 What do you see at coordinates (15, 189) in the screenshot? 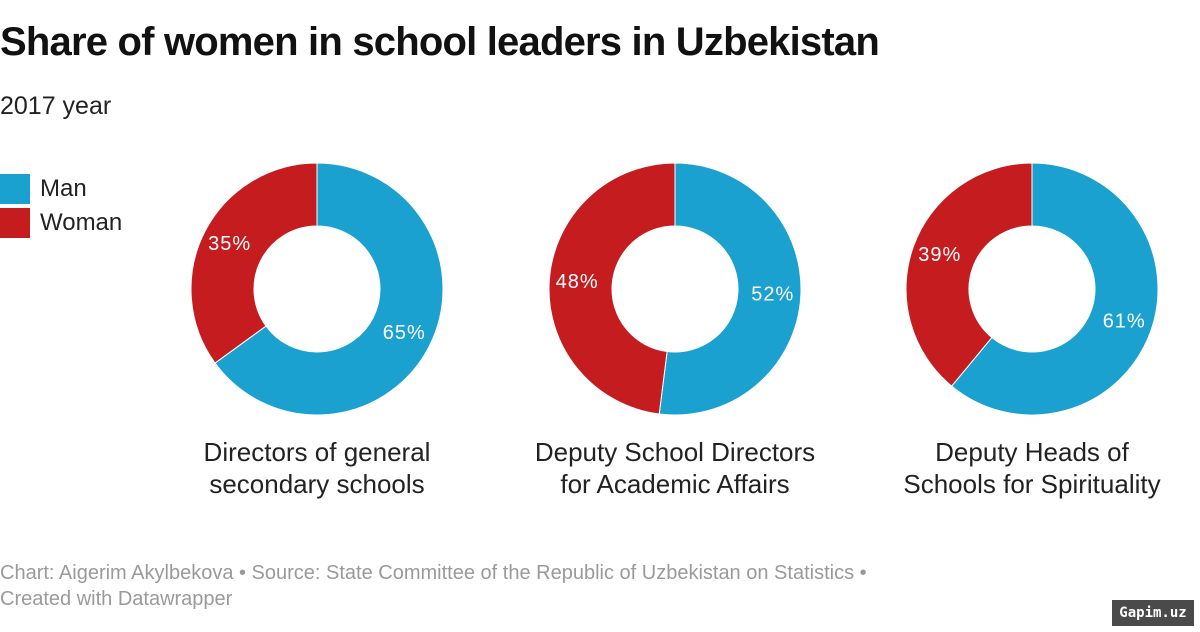
I see `legend-swatch-man` at bounding box center [15, 189].